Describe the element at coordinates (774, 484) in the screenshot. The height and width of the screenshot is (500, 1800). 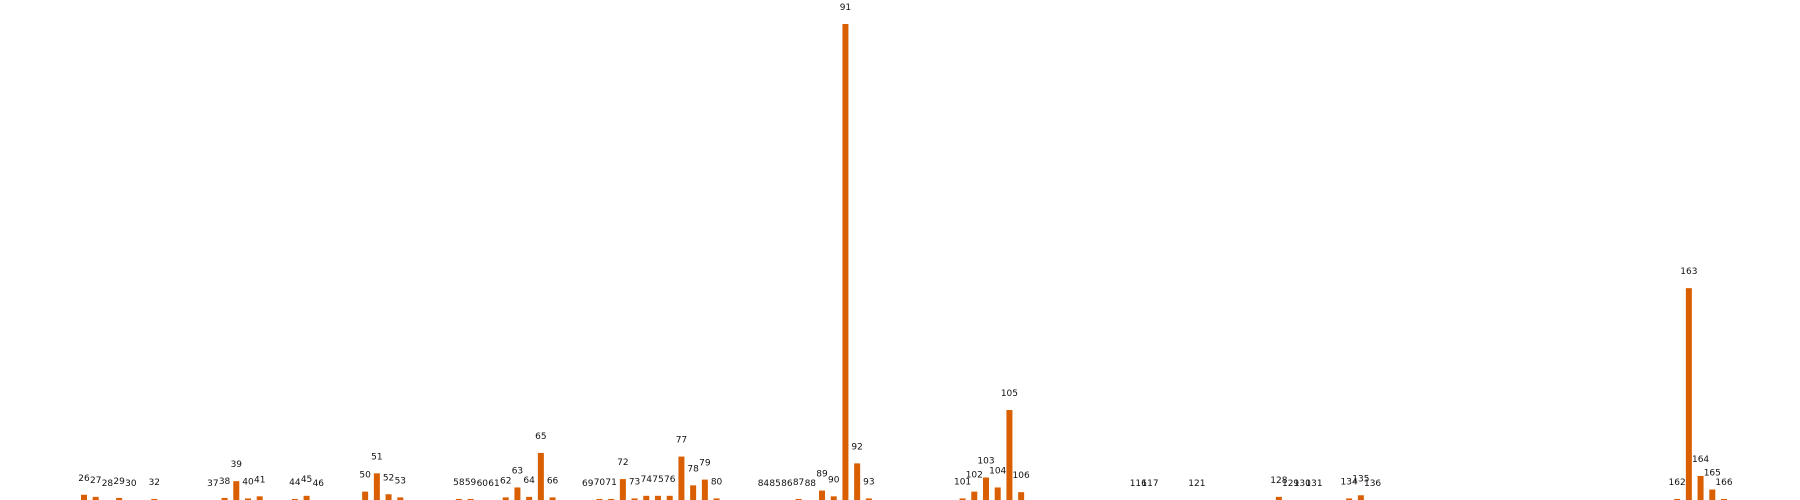
I see `bar-label-85: 85` at that location.